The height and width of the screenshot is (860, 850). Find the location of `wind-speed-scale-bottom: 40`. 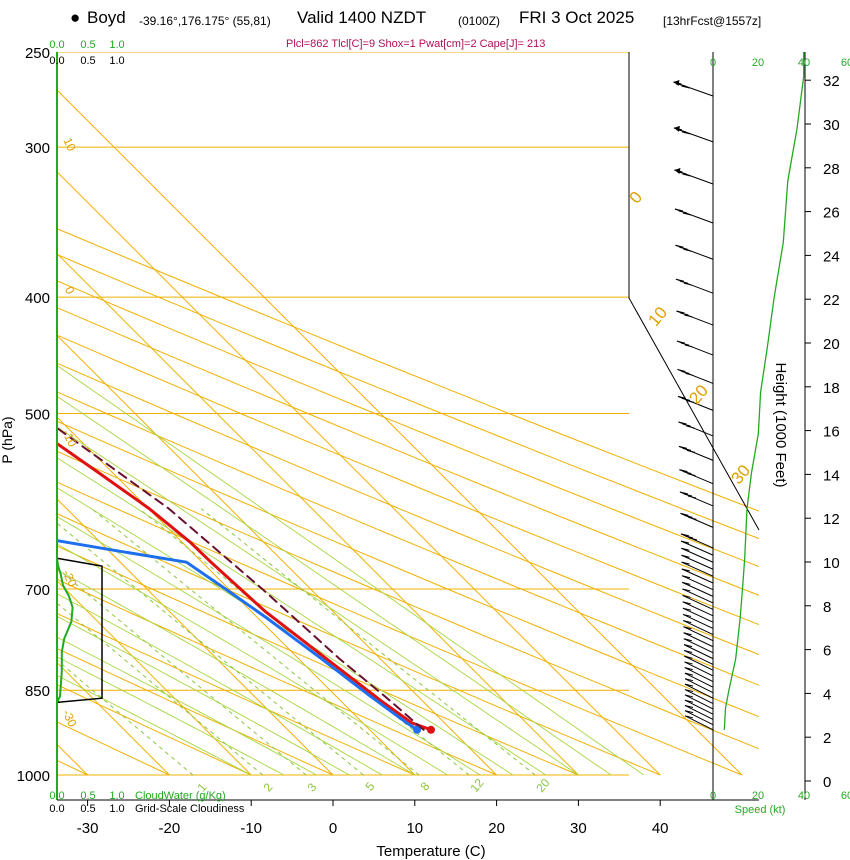

wind-speed-scale-bottom: 40 is located at coordinates (804, 796).